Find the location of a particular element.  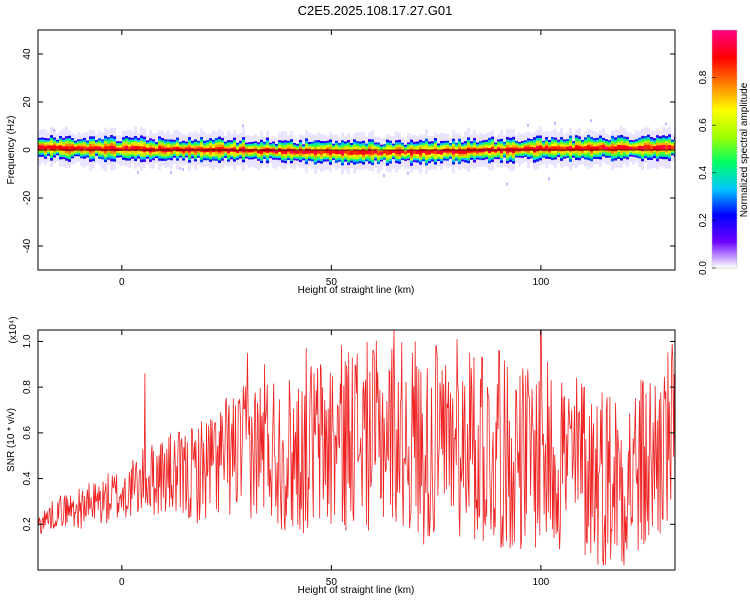

snr-y-label: SNR (10 * v/v) is located at coordinates (11, 440).